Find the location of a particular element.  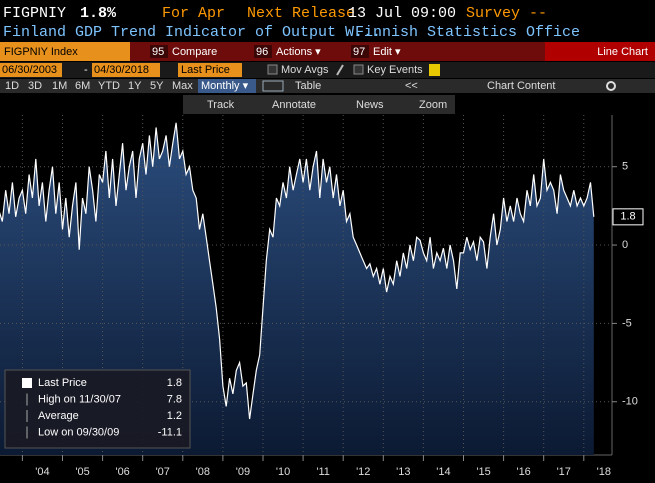

legend-box is located at coordinates (97, 409).